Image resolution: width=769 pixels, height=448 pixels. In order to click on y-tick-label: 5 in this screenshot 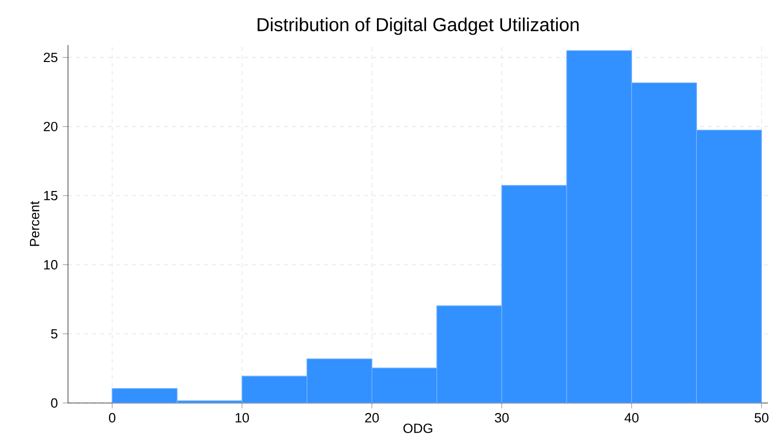, I will do `click(54, 334)`.